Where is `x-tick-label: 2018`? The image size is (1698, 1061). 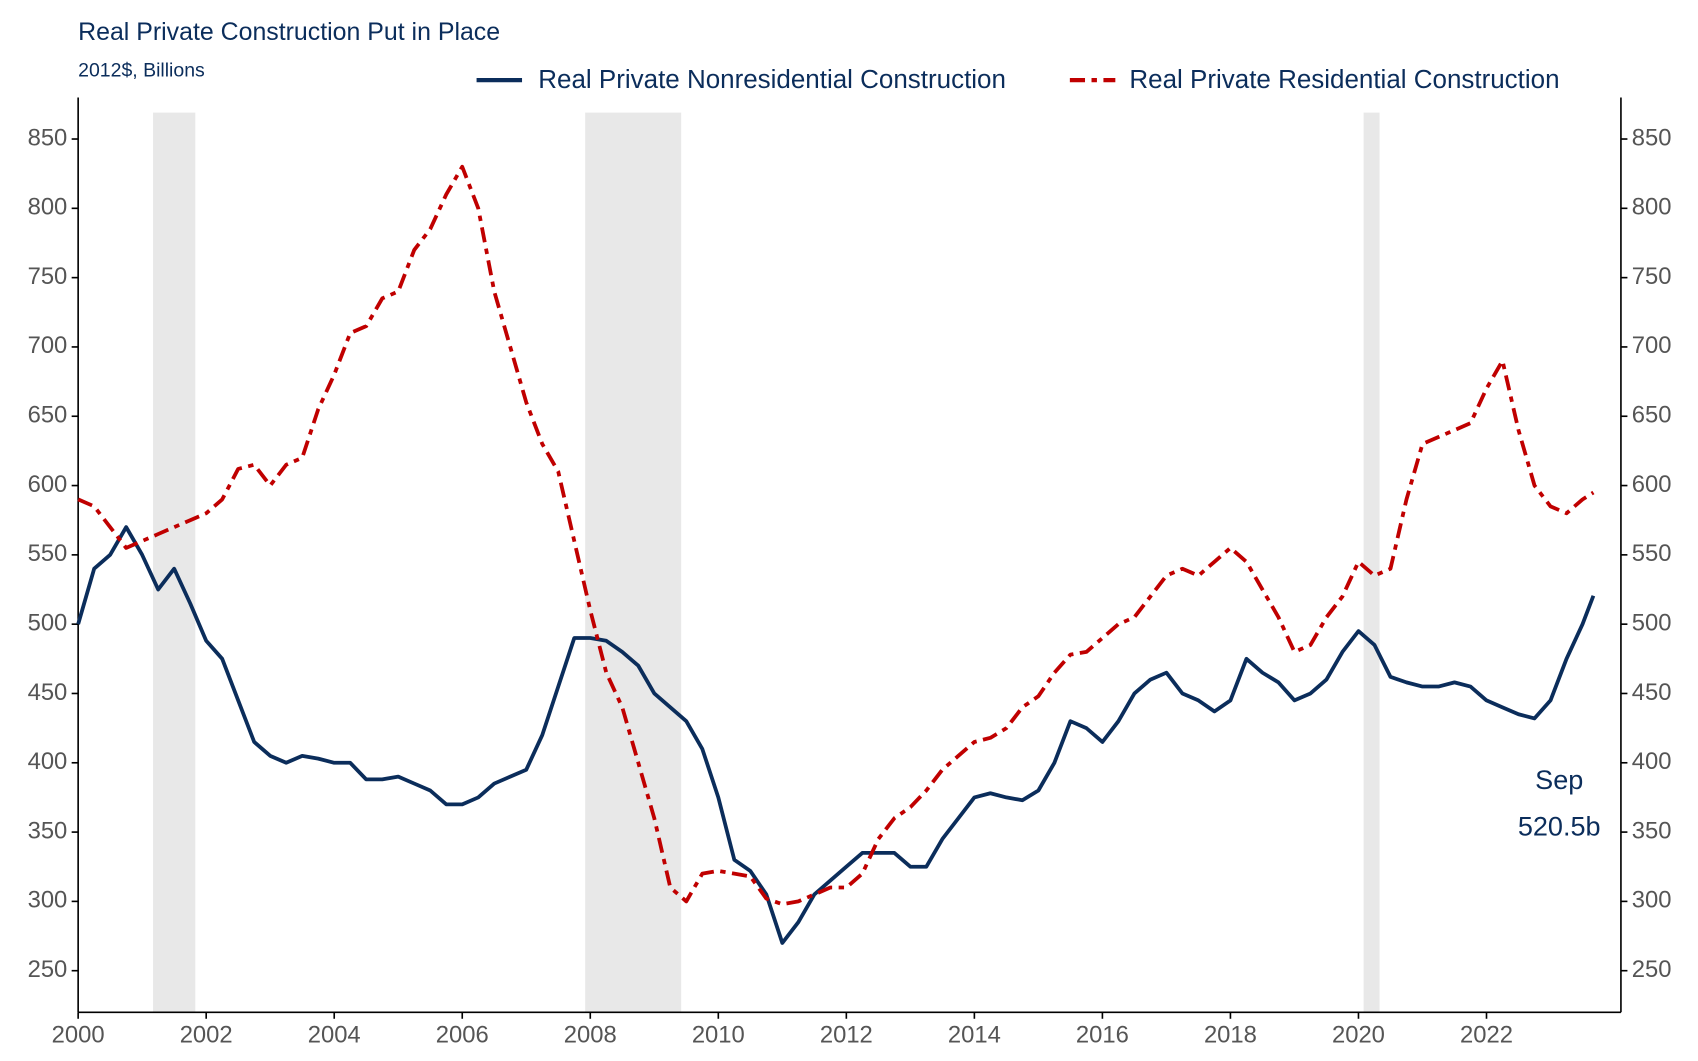
x-tick-label: 2018 is located at coordinates (1230, 1034).